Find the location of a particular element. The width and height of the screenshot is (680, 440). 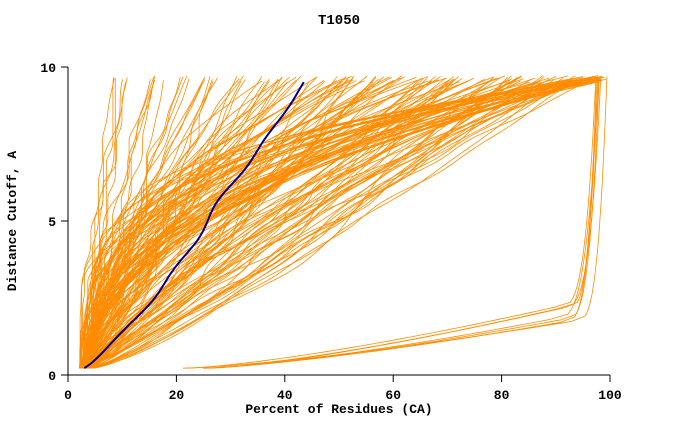

y-tick-label: 0 is located at coordinates (52, 376).